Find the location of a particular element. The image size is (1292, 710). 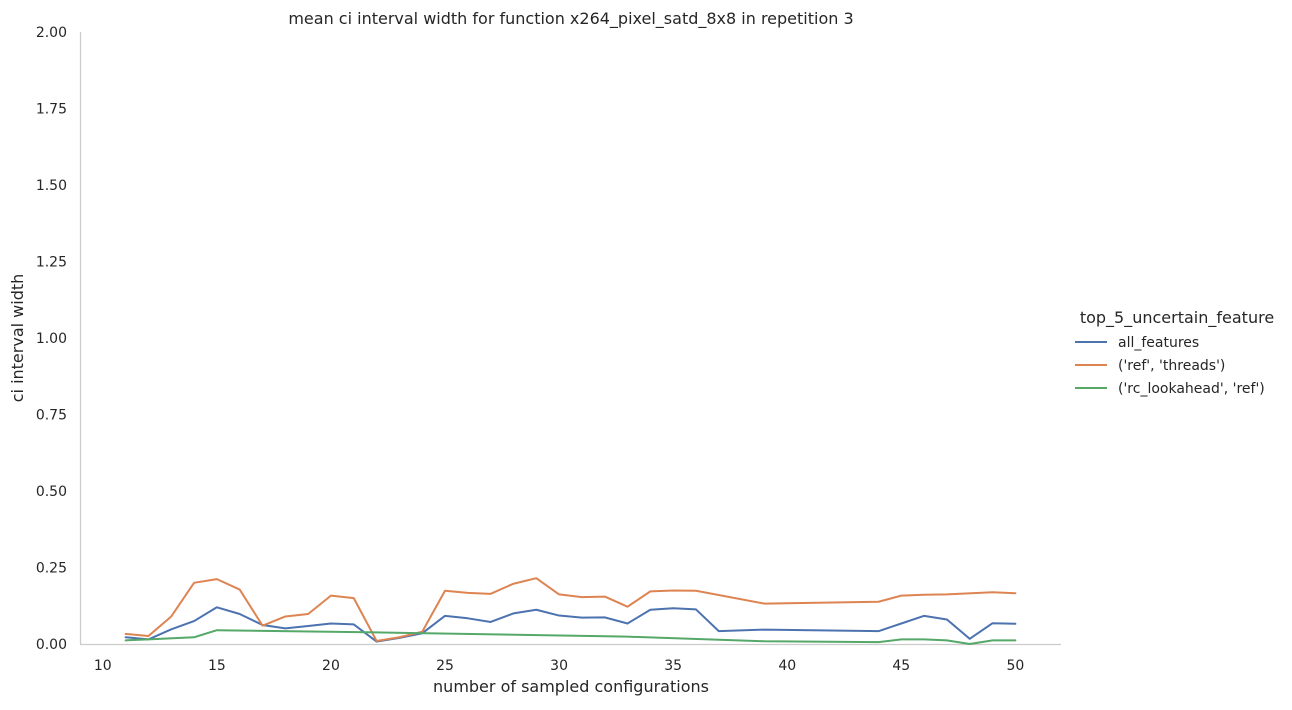

x-tick-label: 15 is located at coordinates (217, 666).